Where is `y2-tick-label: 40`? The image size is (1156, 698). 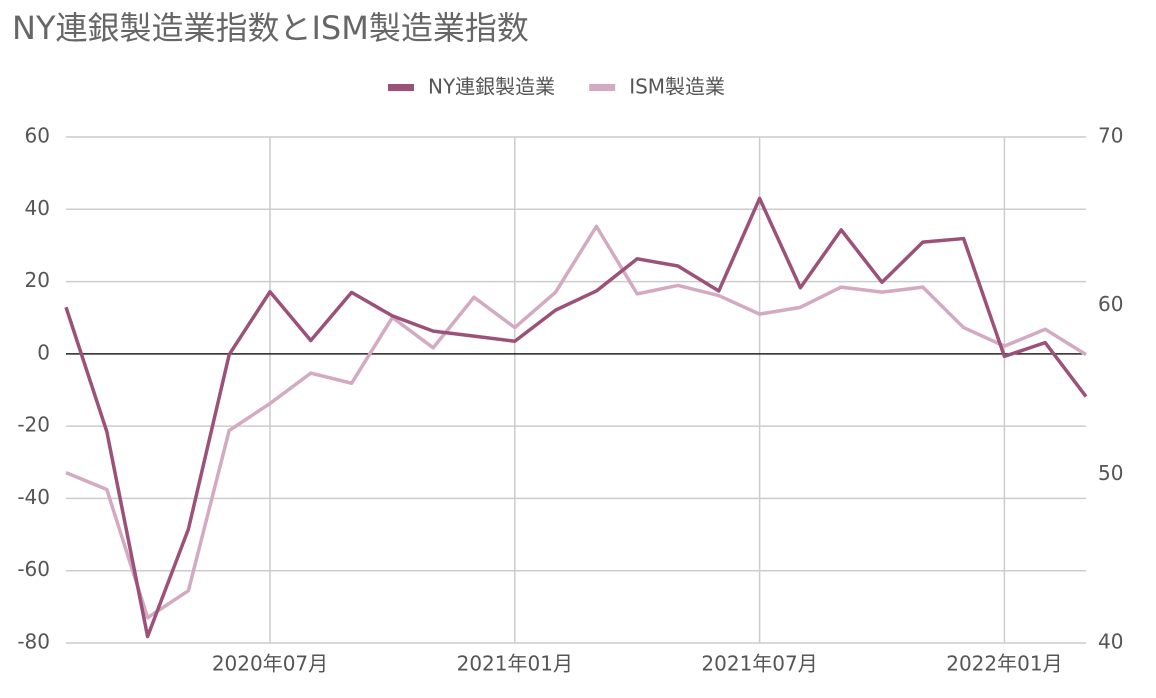
y2-tick-label: 40 is located at coordinates (1110, 642).